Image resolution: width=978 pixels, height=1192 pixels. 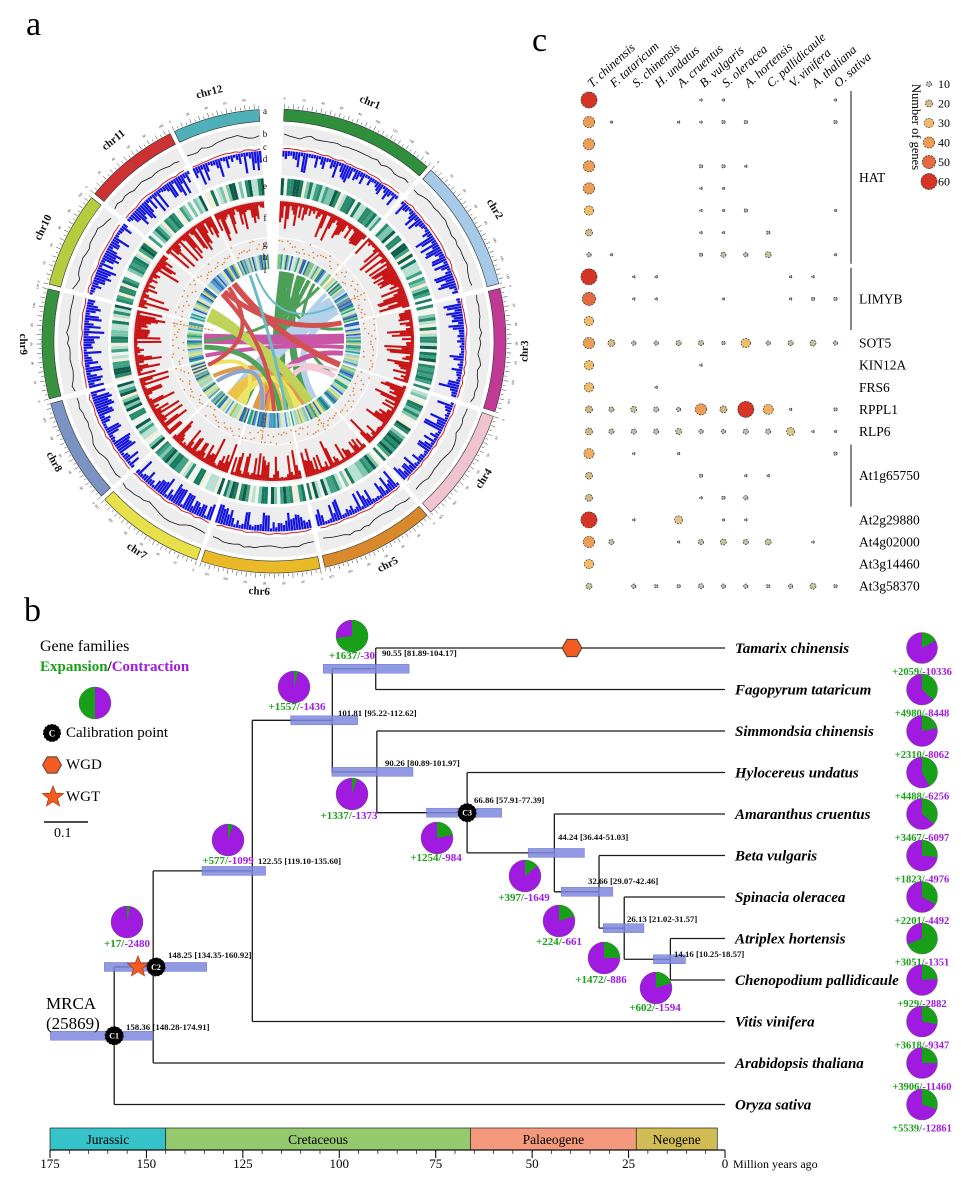 What do you see at coordinates (514, 305) in the screenshot?
I see `tick-label: 20` at bounding box center [514, 305].